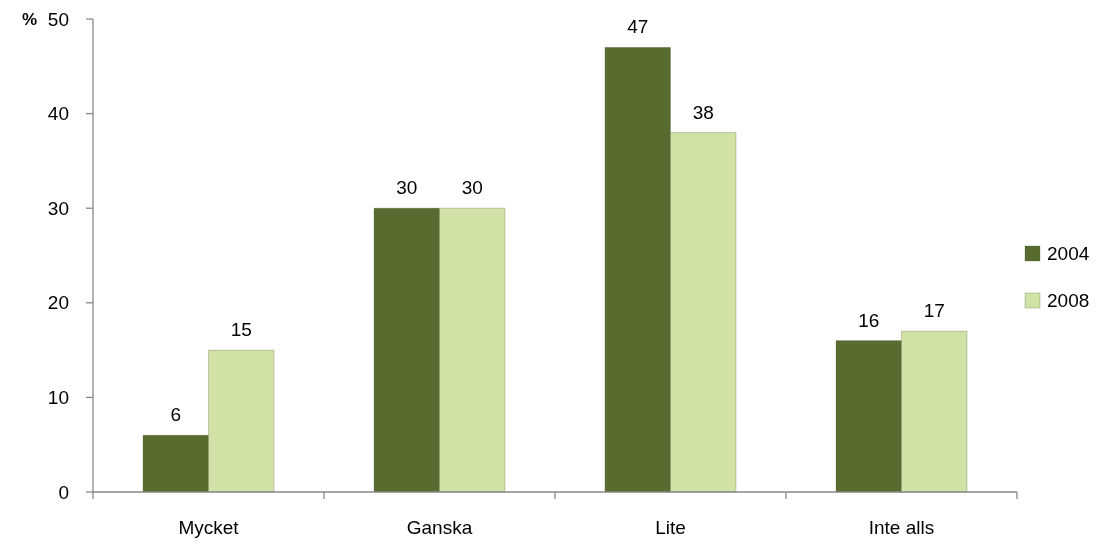 The width and height of the screenshot is (1103, 546). Describe the element at coordinates (934, 311) in the screenshot. I see `data-label: 17` at that location.